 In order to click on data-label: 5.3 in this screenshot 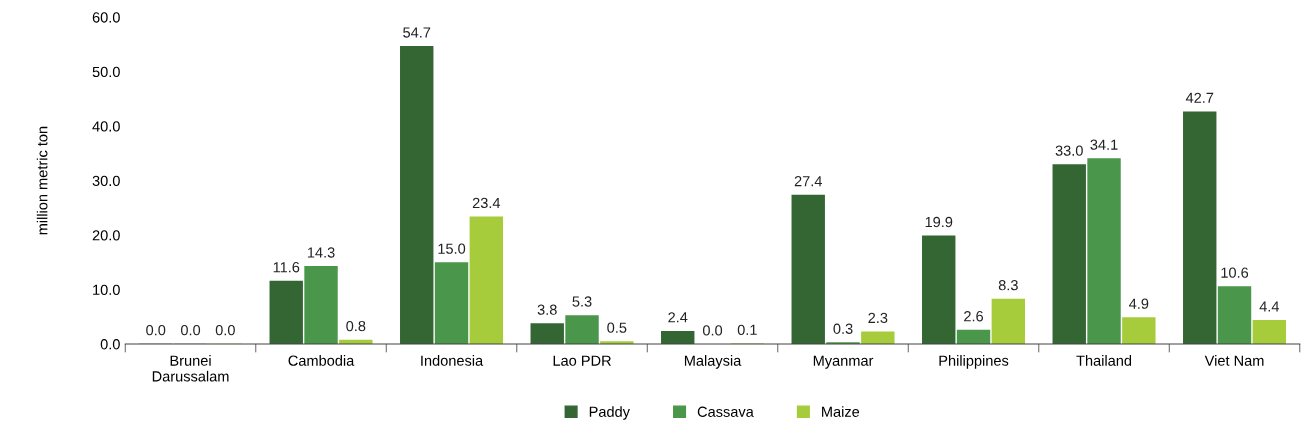, I will do `click(582, 301)`.